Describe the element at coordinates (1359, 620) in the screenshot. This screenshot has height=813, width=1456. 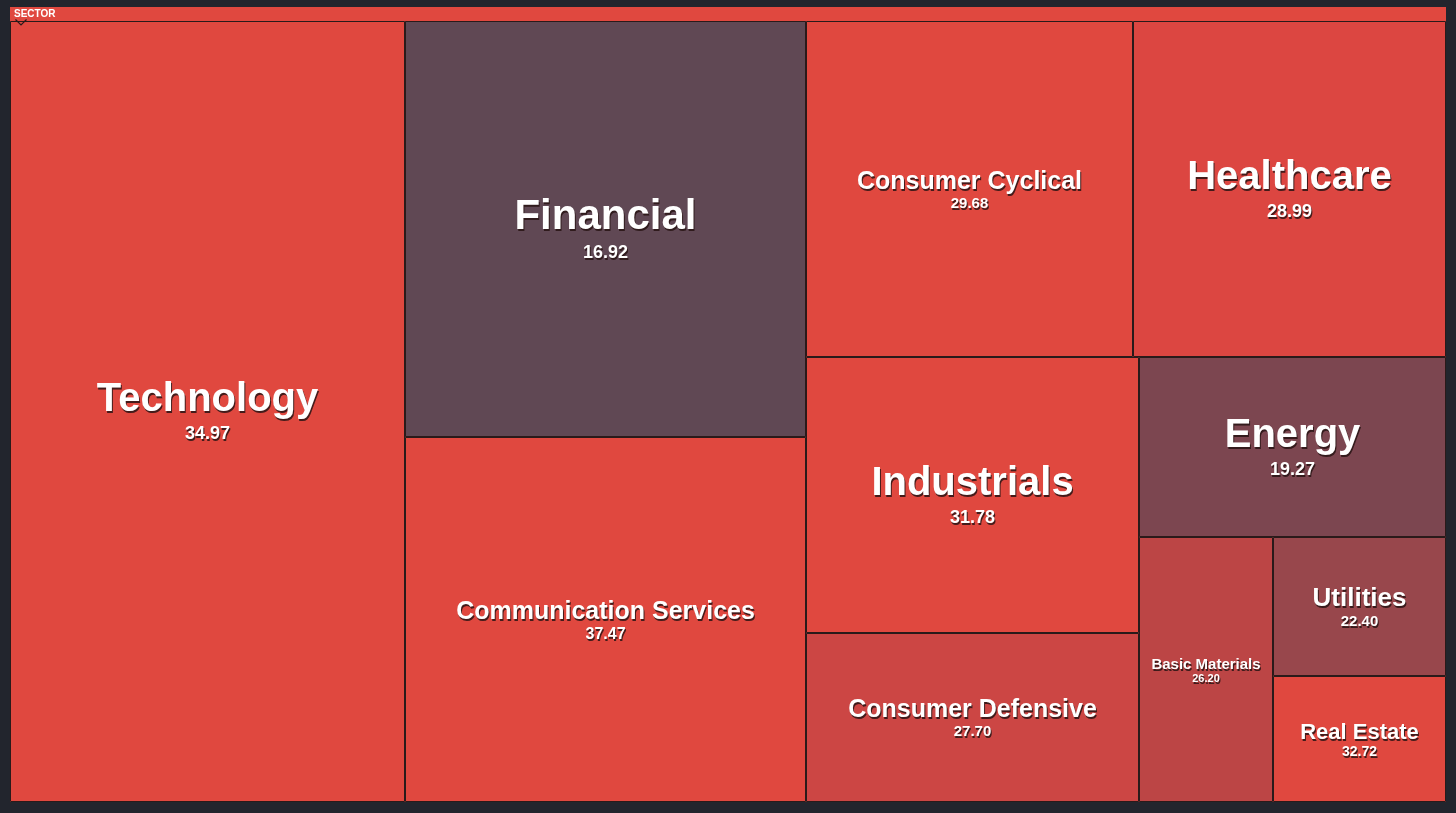
I see `data-label: 22.40` at that location.